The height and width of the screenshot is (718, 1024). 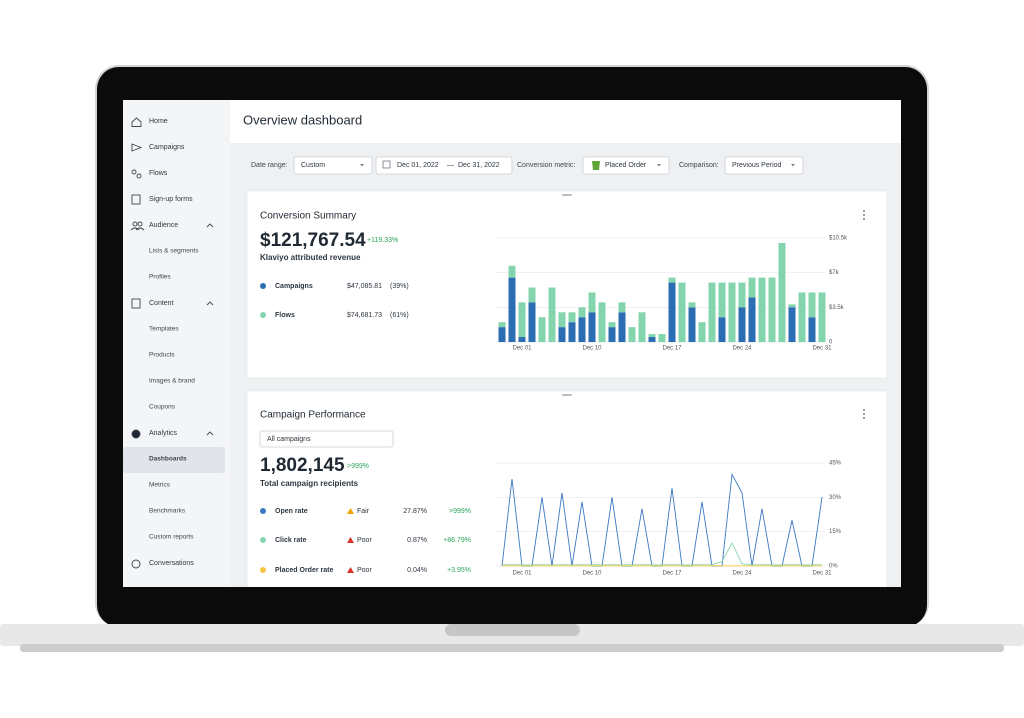 I want to click on kpi-subtitle: Klaviyo attributed revenue, so click(x=310, y=257).